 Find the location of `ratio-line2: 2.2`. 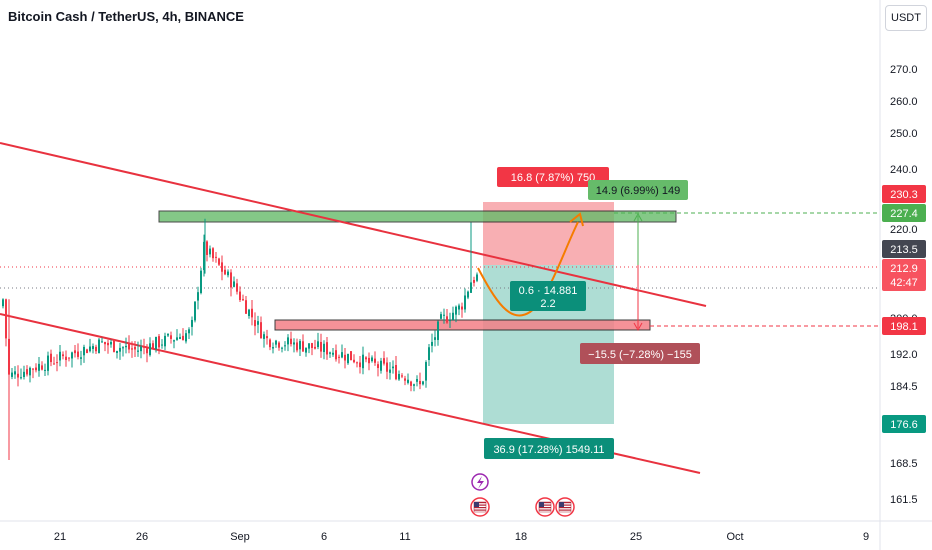

ratio-line2: 2.2 is located at coordinates (547, 304).